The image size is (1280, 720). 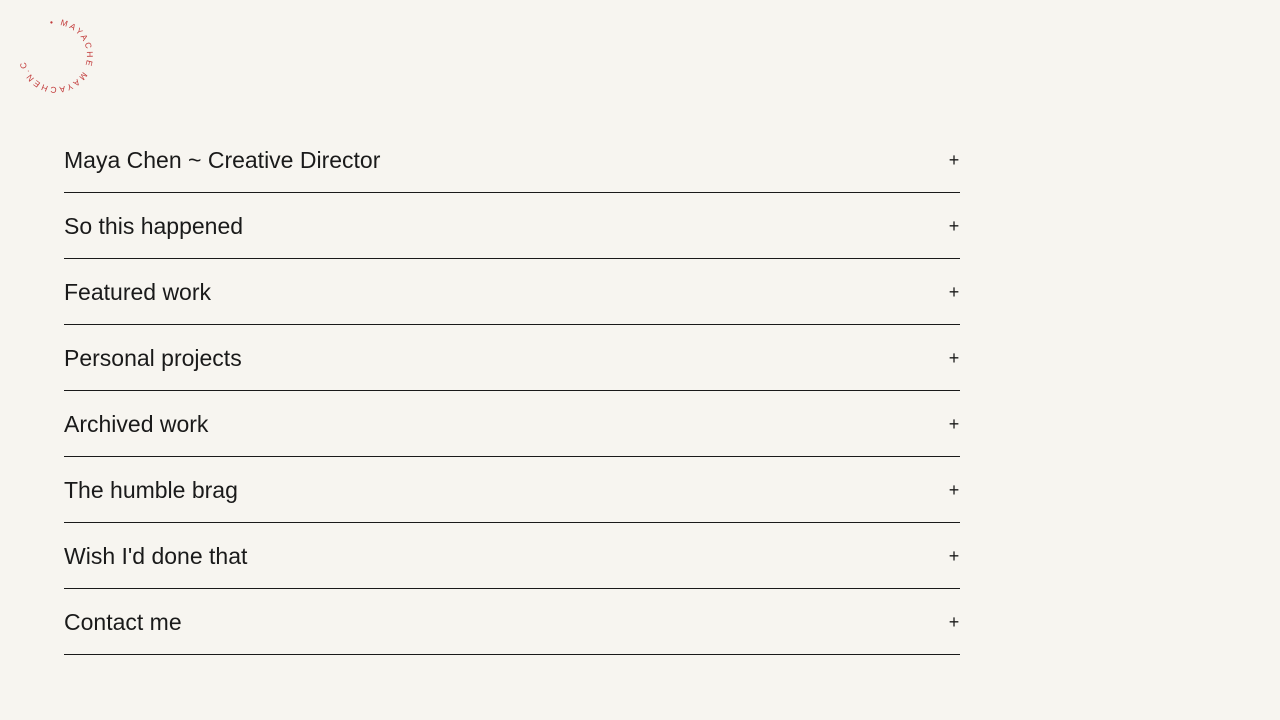 I want to click on accordion-item-about: Maya Chen ~ Creative Director +, so click(x=512, y=160).